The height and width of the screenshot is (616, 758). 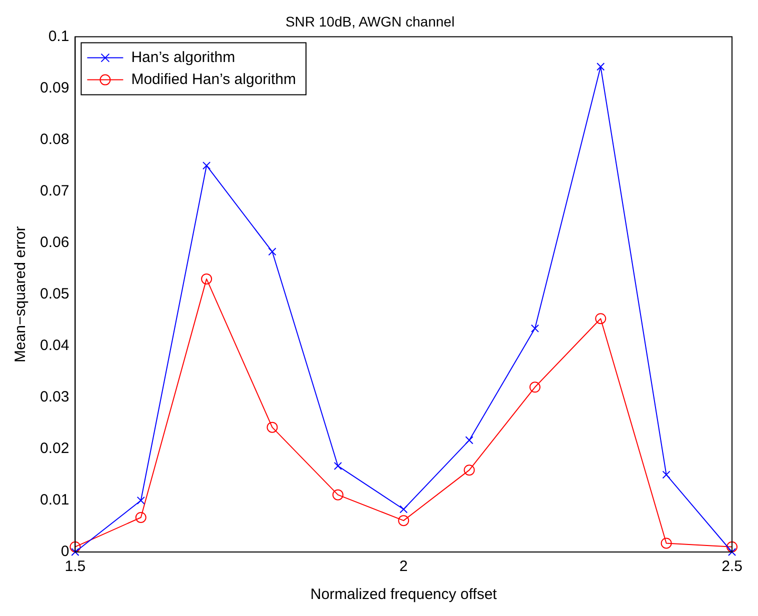 What do you see at coordinates (21, 294) in the screenshot?
I see `y-axis-title: Mean−squared error` at bounding box center [21, 294].